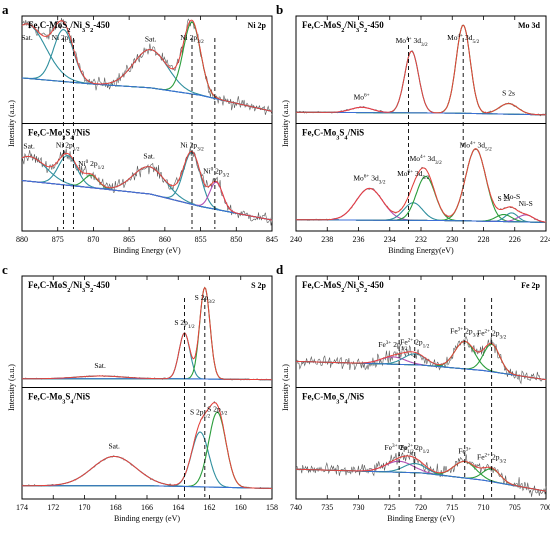 This screenshot has width=550, height=544. Describe the element at coordinates (296, 239) in the screenshot. I see `x-tick-label: 240` at that location.